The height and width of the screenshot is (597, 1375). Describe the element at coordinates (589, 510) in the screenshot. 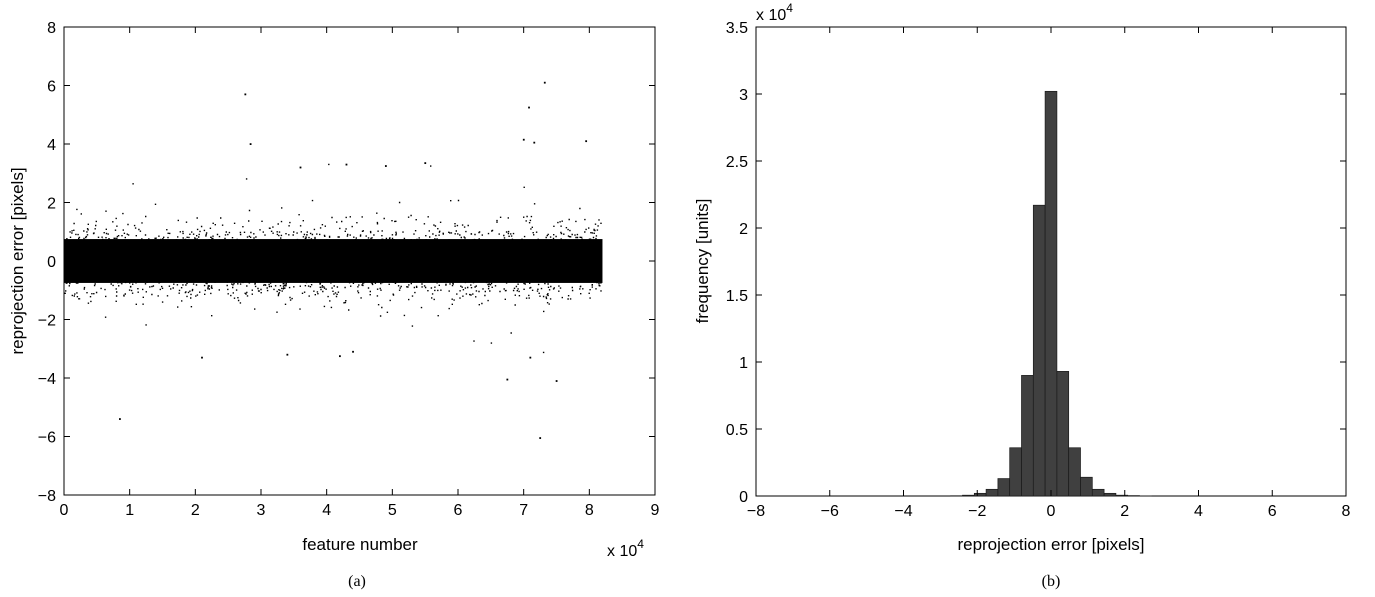

I see `scatter-x-tick-label: 8` at that location.